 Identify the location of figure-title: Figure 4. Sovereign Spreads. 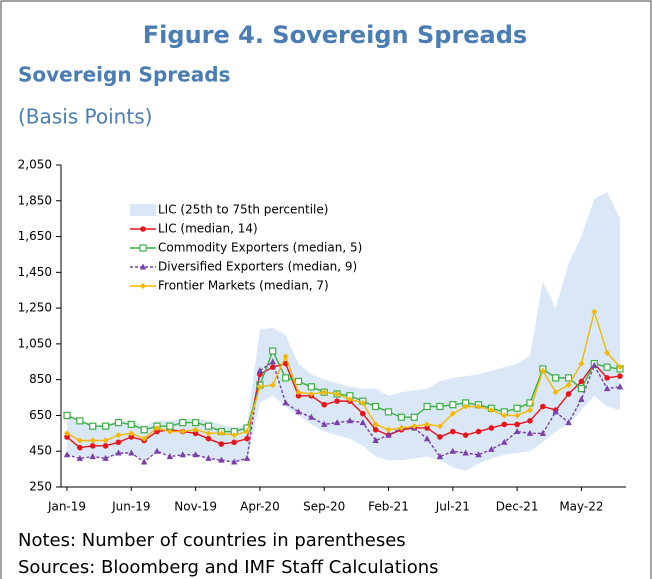
(335, 35).